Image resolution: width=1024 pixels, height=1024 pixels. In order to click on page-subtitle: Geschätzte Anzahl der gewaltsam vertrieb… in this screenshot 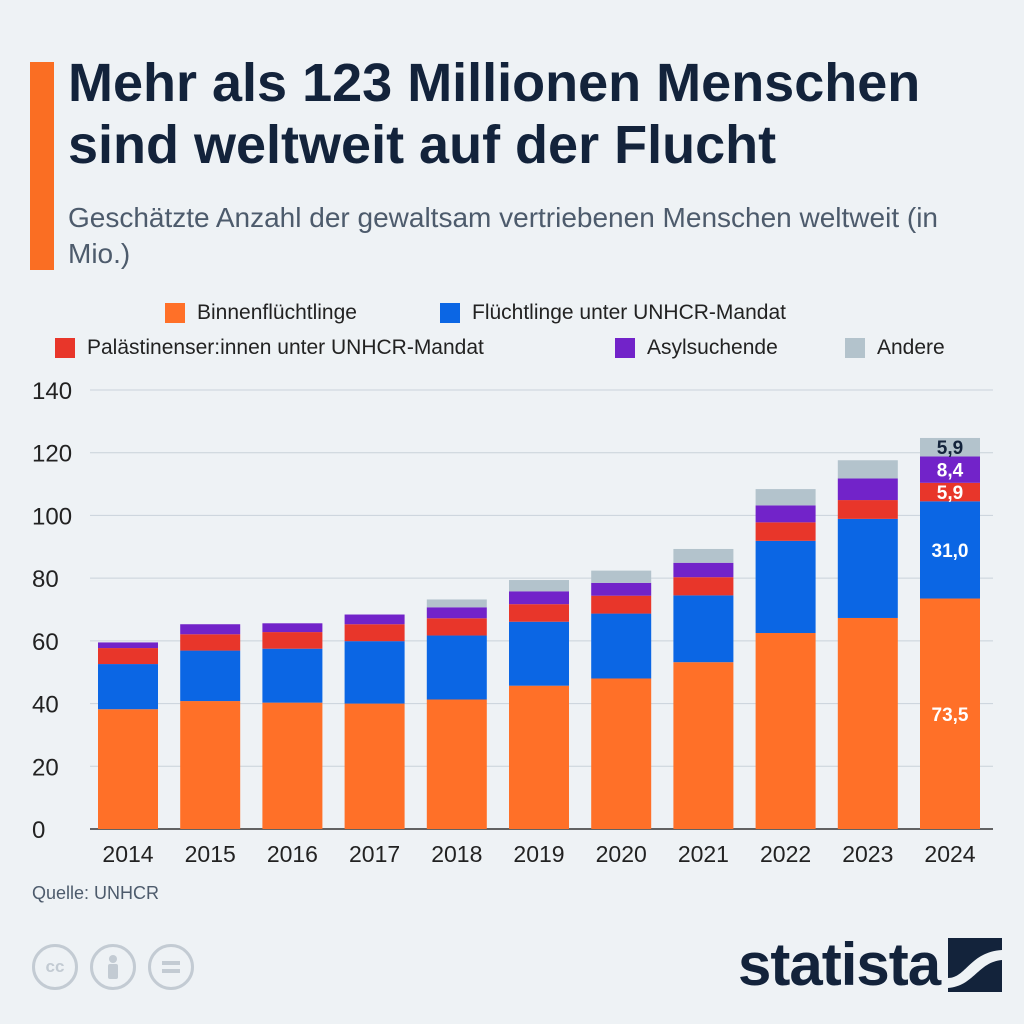, I will do `click(503, 235)`.